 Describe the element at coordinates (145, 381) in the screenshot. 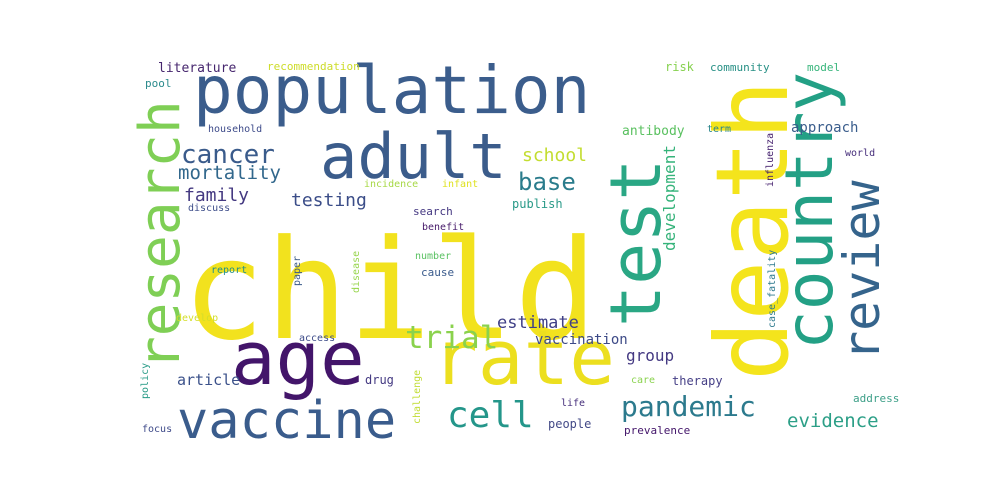

I see `word-policy: policy` at that location.